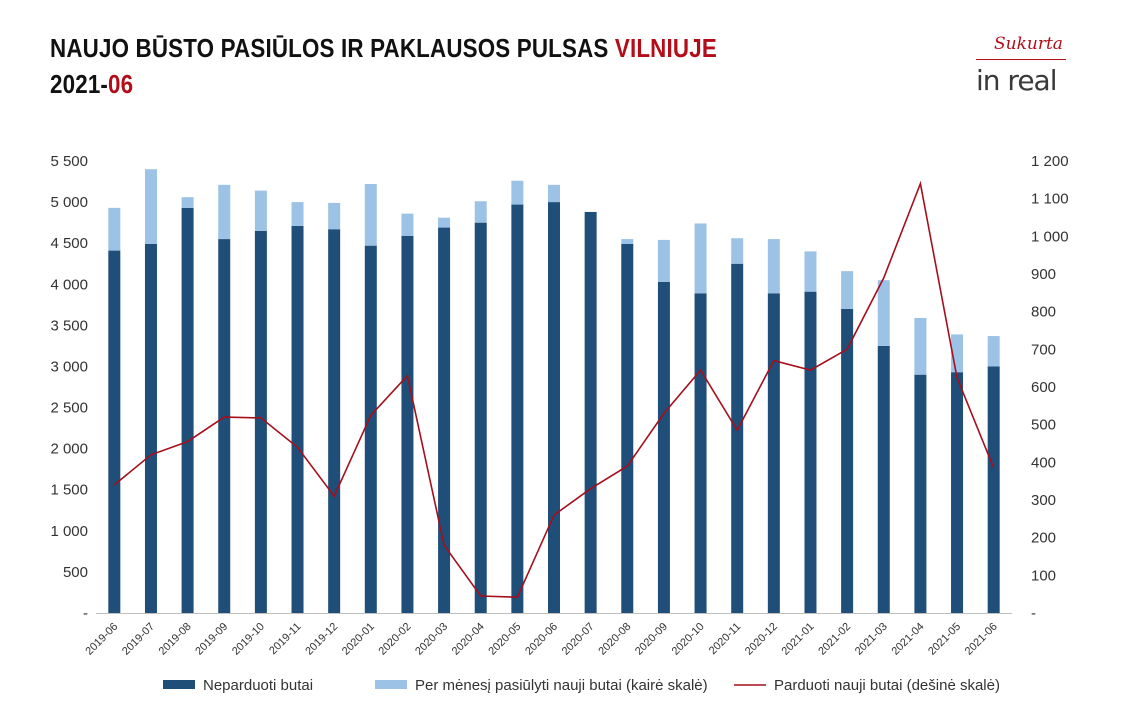 This screenshot has width=1138, height=724. Describe the element at coordinates (798, 639) in the screenshot. I see `x-tick-label: 2021-01` at that location.